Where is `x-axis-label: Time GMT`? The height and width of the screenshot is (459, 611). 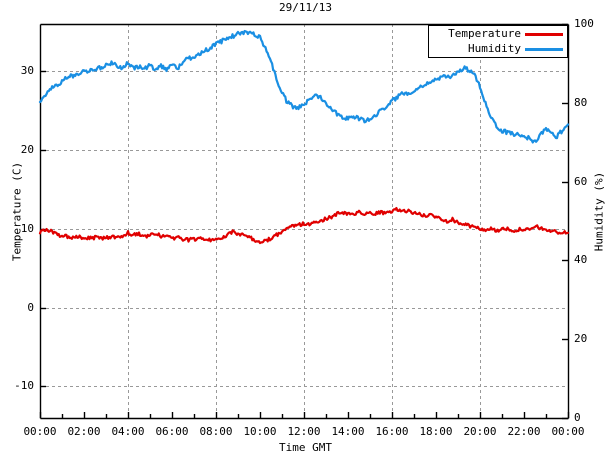
x-axis-label: Time GMT is located at coordinates (305, 447).